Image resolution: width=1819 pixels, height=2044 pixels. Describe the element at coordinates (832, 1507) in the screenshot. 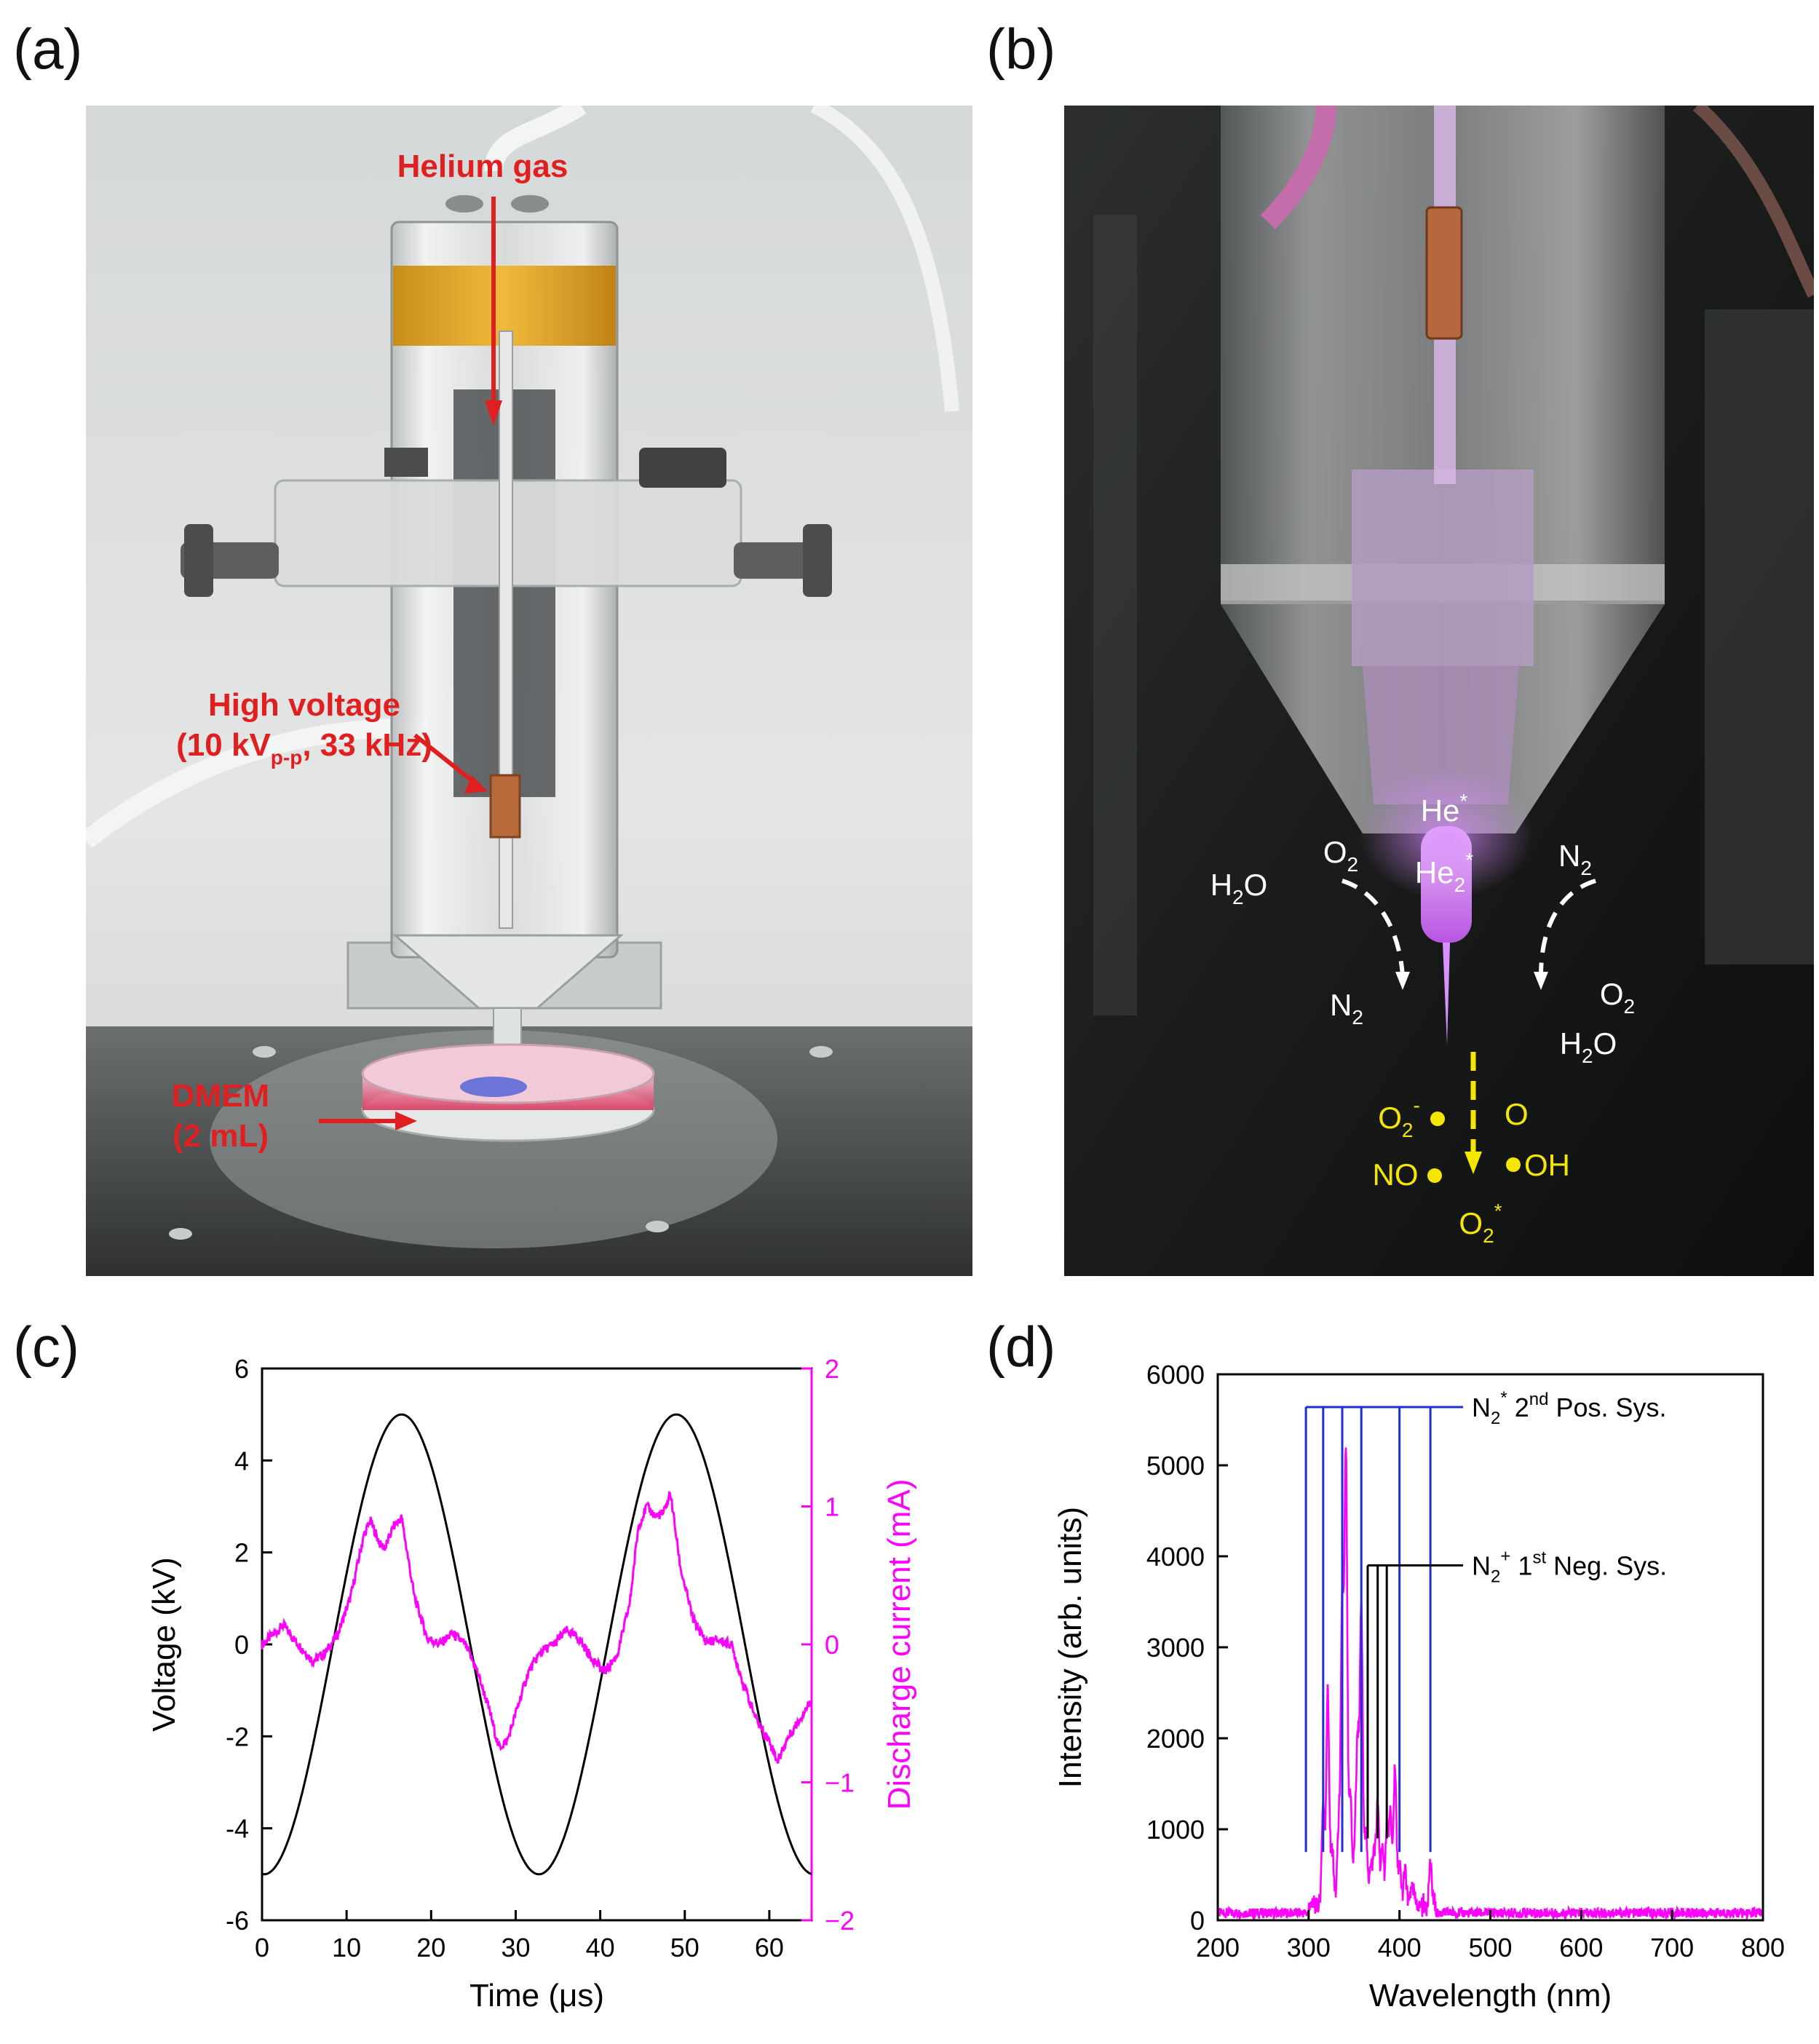

I see `y2-tick-label: 1` at that location.